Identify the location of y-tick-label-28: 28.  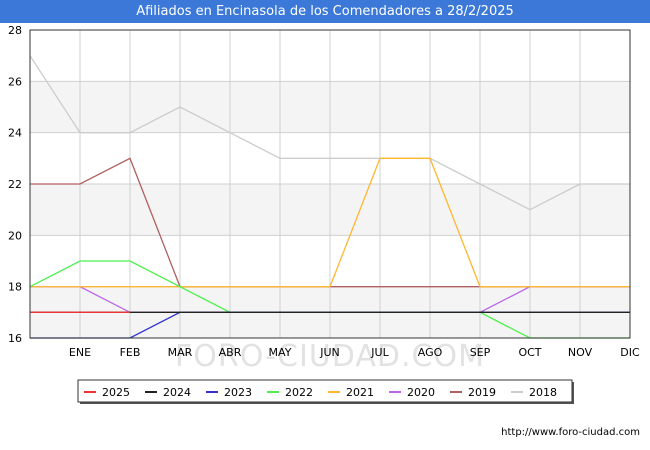
(15, 30).